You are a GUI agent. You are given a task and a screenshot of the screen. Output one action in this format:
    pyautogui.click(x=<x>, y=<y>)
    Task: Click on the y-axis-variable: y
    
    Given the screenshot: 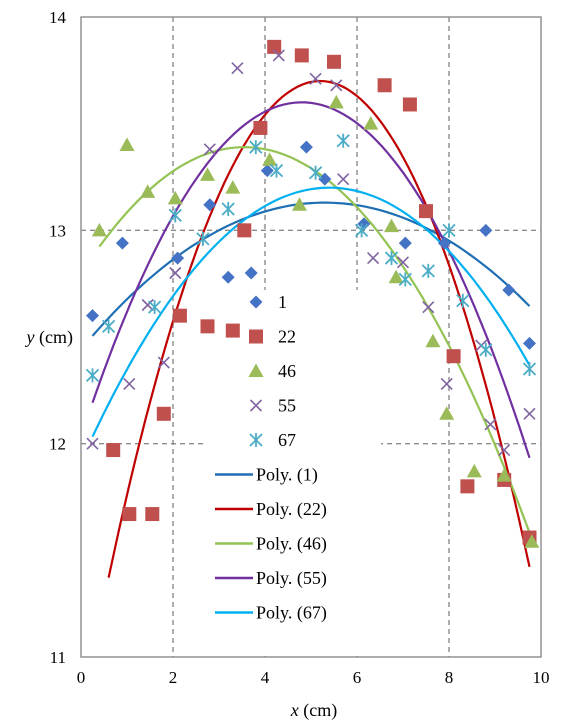 What is the action you would take?
    pyautogui.click(x=30, y=337)
    